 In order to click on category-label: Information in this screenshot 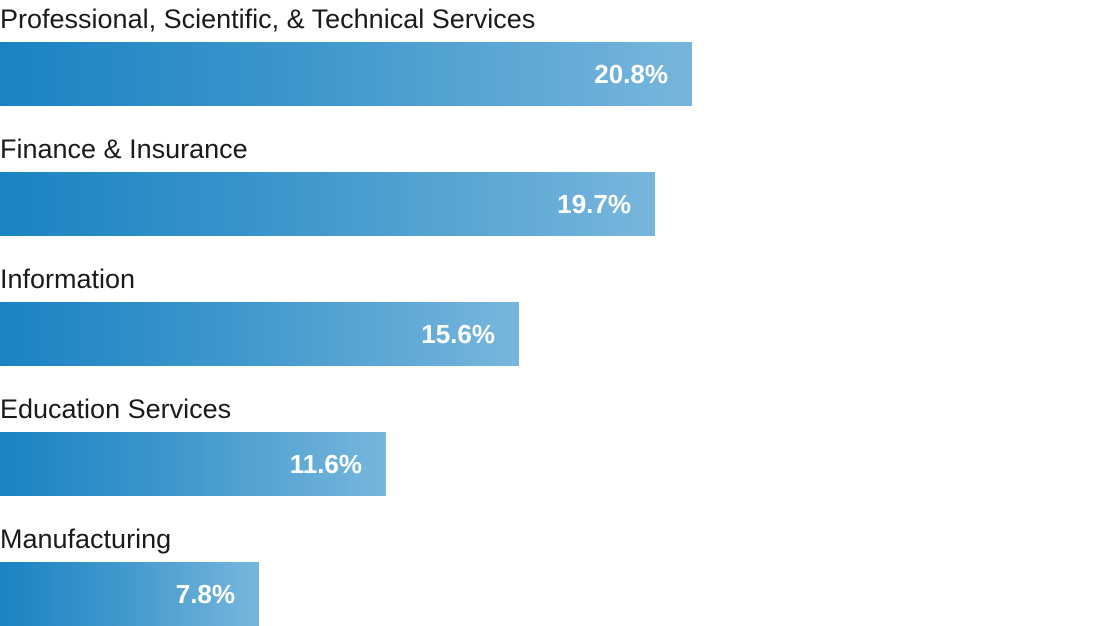, I will do `click(68, 279)`.